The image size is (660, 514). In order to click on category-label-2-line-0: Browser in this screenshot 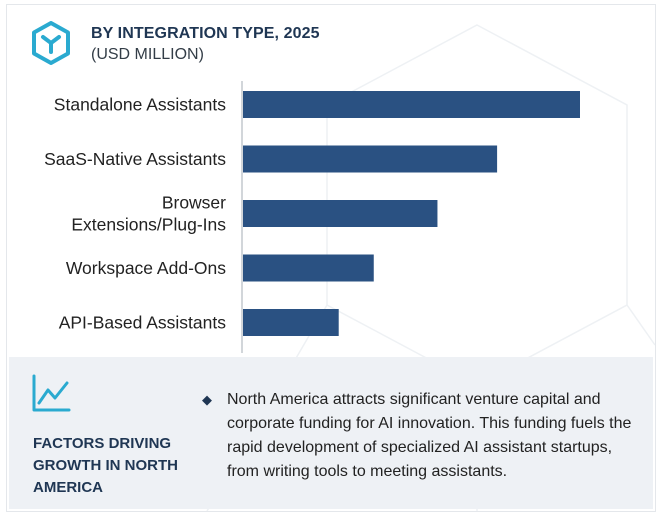, I will do `click(194, 203)`.